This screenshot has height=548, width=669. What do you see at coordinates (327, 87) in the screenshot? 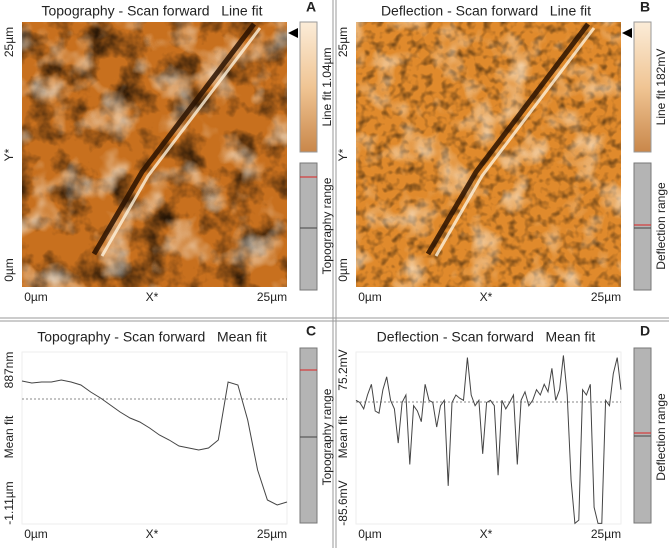
I see `colorbar-label: Line fit 1.04µm` at bounding box center [327, 87].